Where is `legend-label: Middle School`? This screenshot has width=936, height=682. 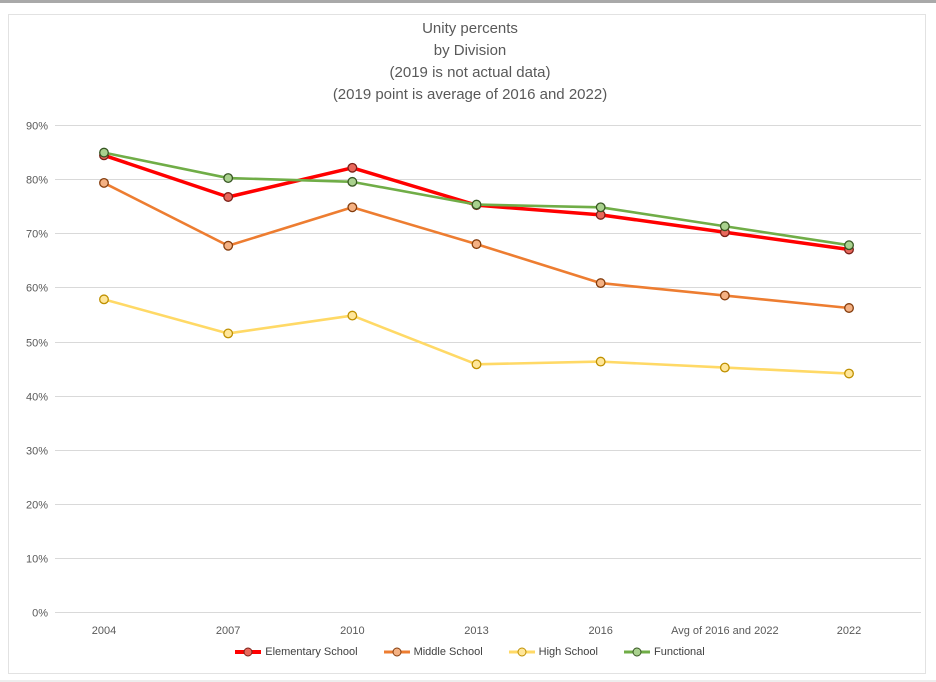
legend-label: Middle School is located at coordinates (448, 652).